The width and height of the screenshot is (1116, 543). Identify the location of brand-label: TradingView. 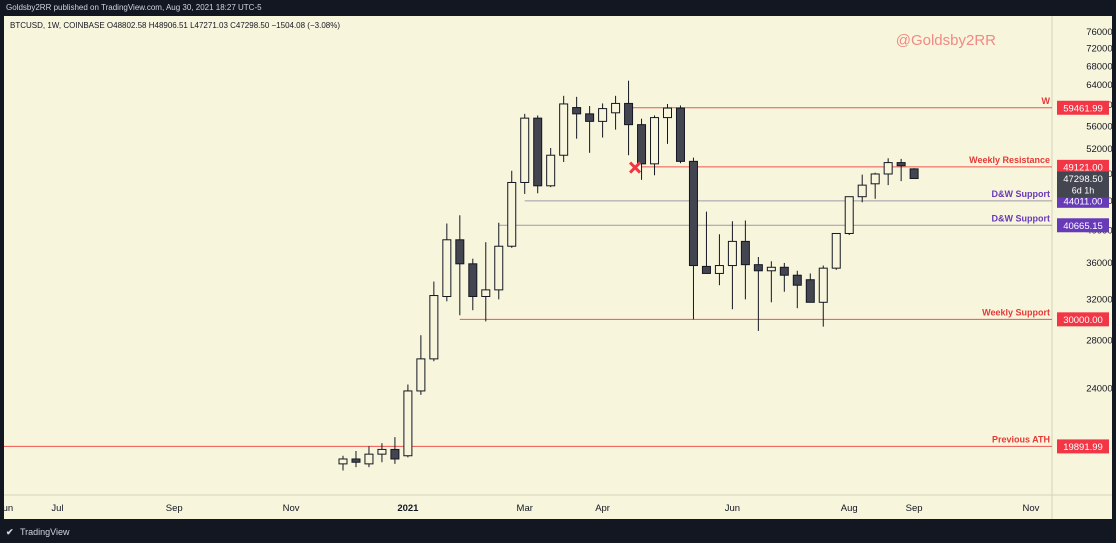
(45, 532).